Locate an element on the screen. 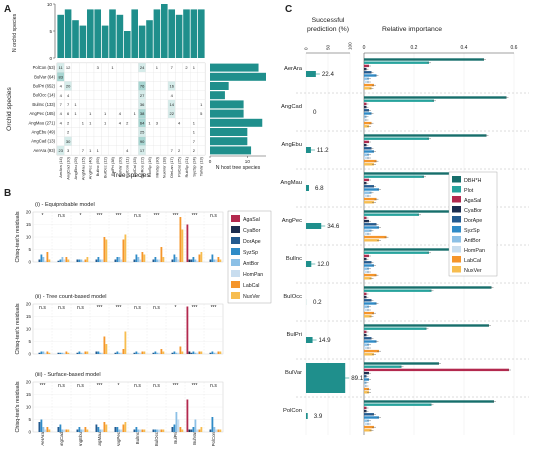 This screenshot has height=451, width=533. species-label: BulVar is located at coordinates (293, 373).